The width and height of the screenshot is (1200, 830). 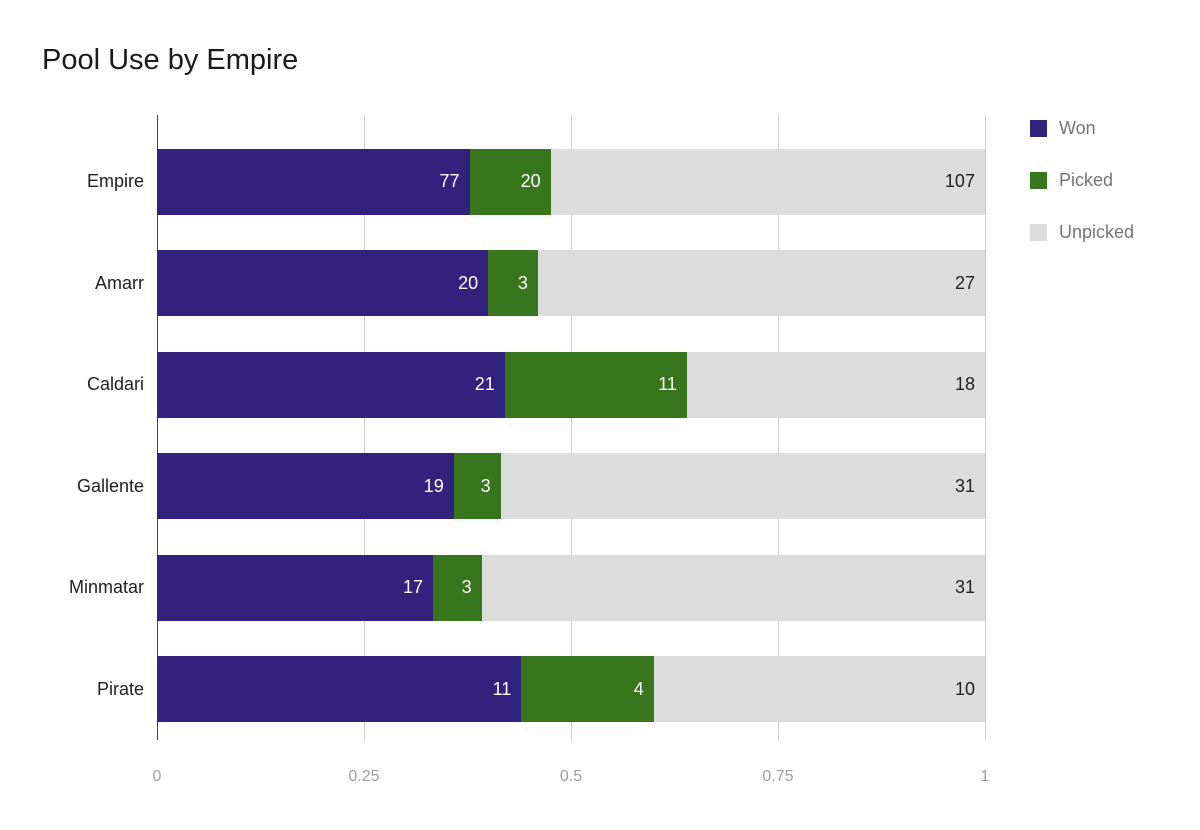 I want to click on category-label: Minmatar, so click(x=106, y=587).